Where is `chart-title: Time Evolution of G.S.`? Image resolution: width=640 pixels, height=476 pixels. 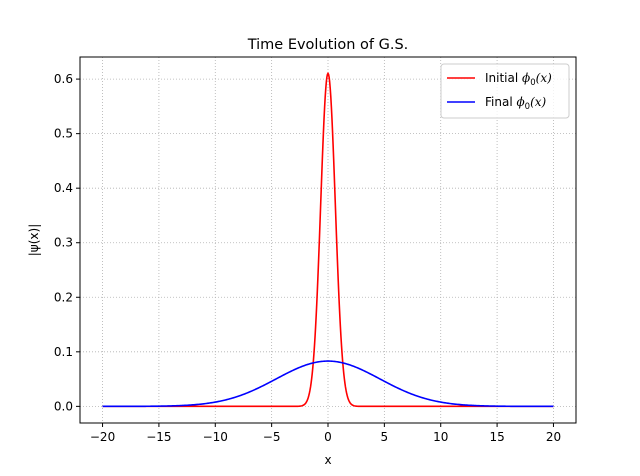 chart-title: Time Evolution of G.S. is located at coordinates (328, 45).